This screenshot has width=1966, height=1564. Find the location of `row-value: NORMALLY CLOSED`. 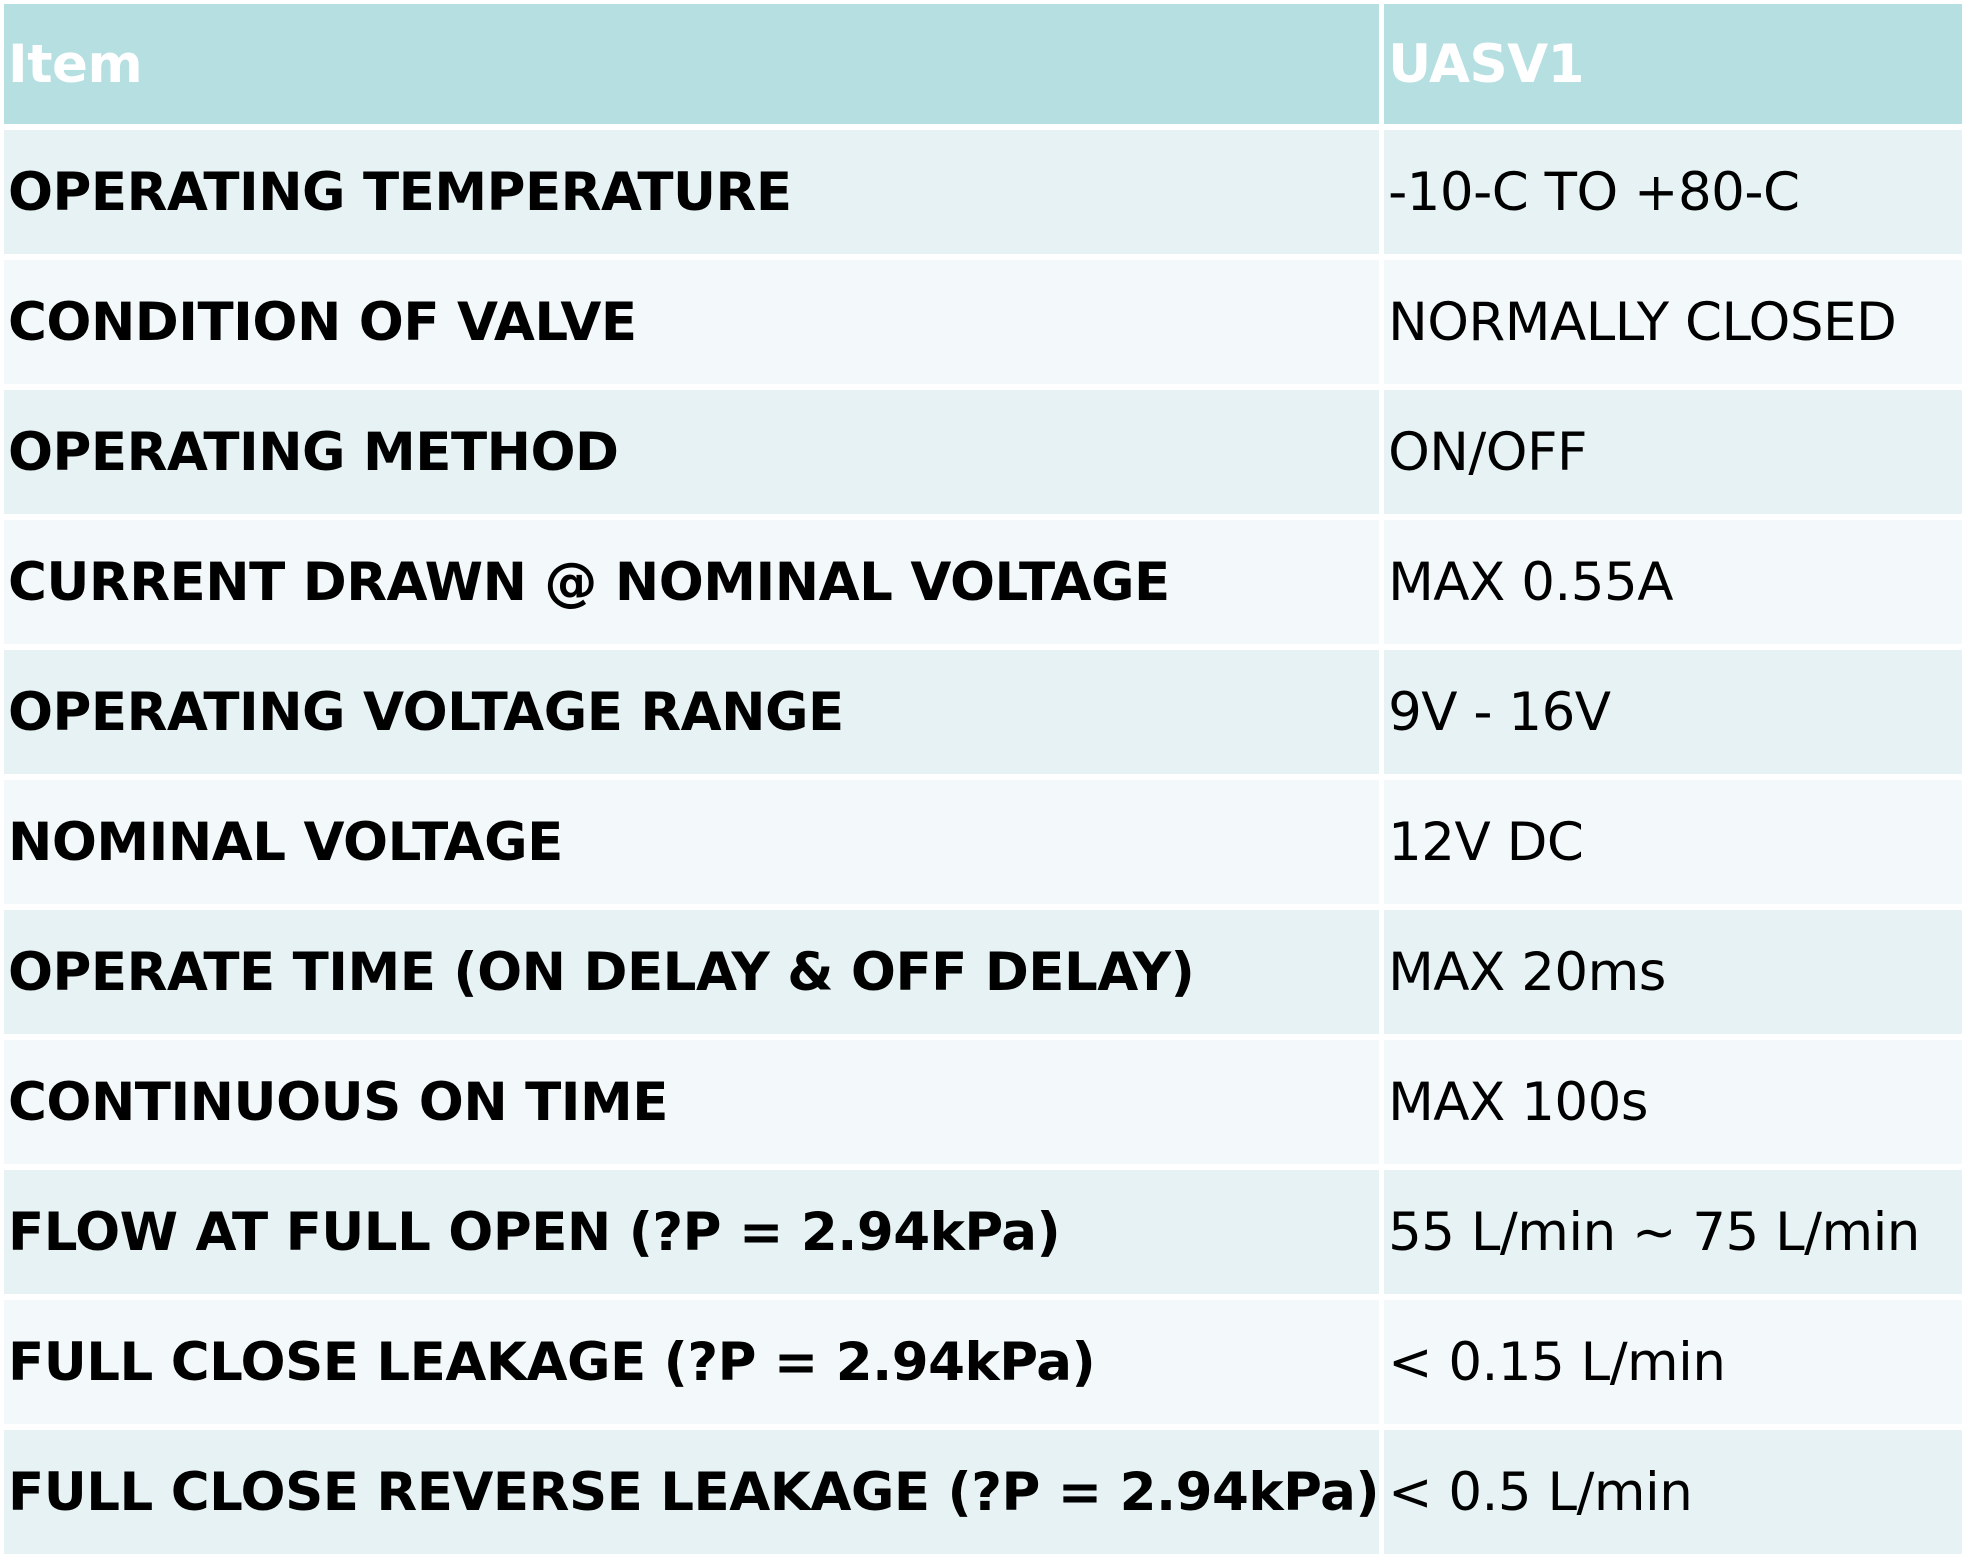

row-value: NORMALLY CLOSED is located at coordinates (1670, 322).